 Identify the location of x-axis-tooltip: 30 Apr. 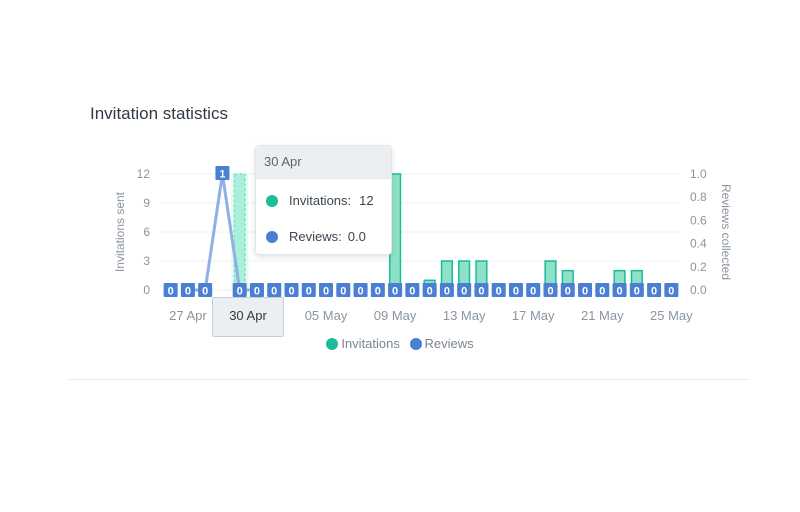
(248, 317).